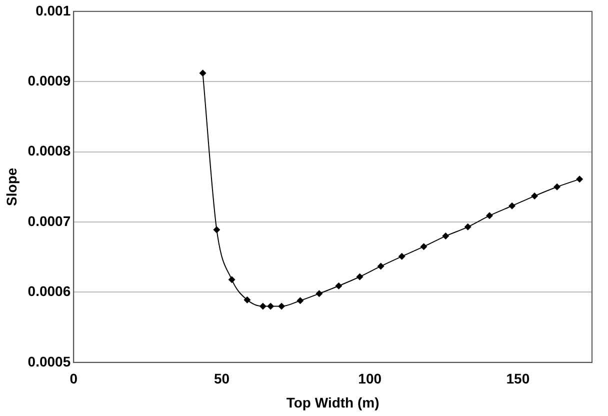  Describe the element at coordinates (49, 80) in the screenshot. I see `y-tick-label: 0.0009` at that location.